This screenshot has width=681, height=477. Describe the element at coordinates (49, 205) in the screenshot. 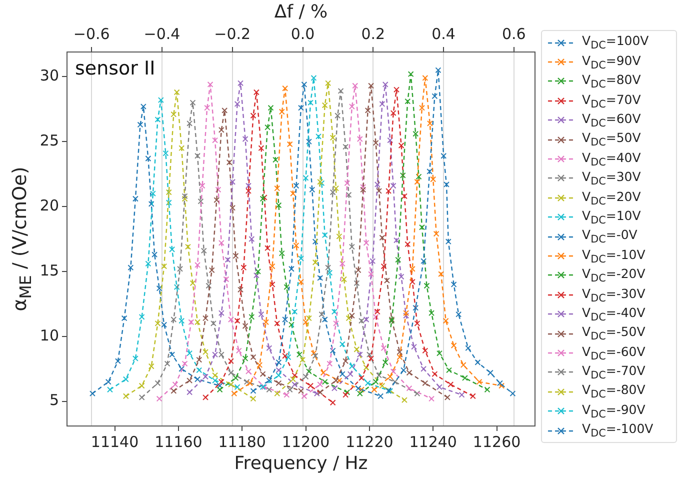

I see `y-tick-label: 20` at that location.